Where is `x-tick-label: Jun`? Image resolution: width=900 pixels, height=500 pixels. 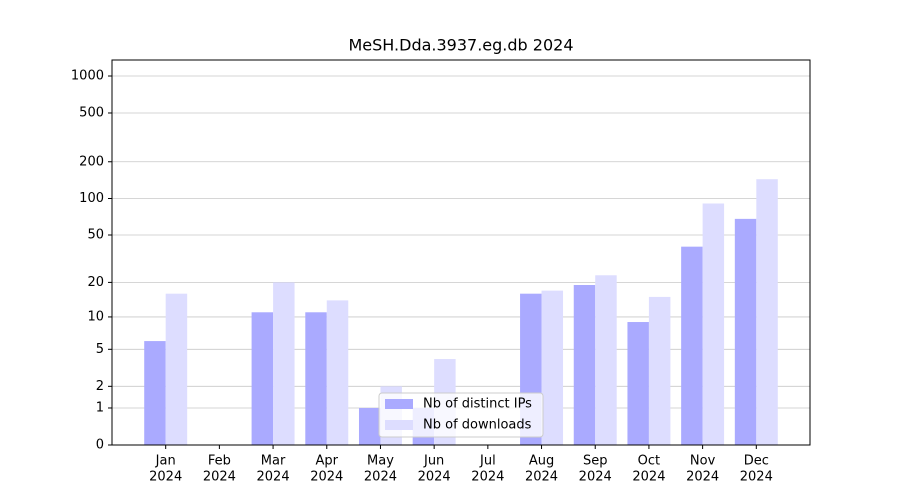 x-tick-label: Jun is located at coordinates (433, 461).